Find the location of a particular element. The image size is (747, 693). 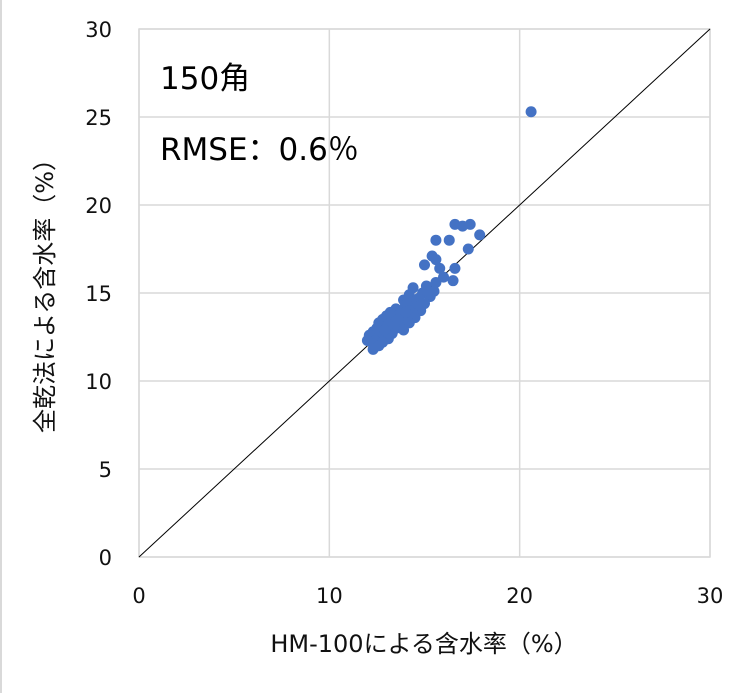

data-points is located at coordinates (449, 230).